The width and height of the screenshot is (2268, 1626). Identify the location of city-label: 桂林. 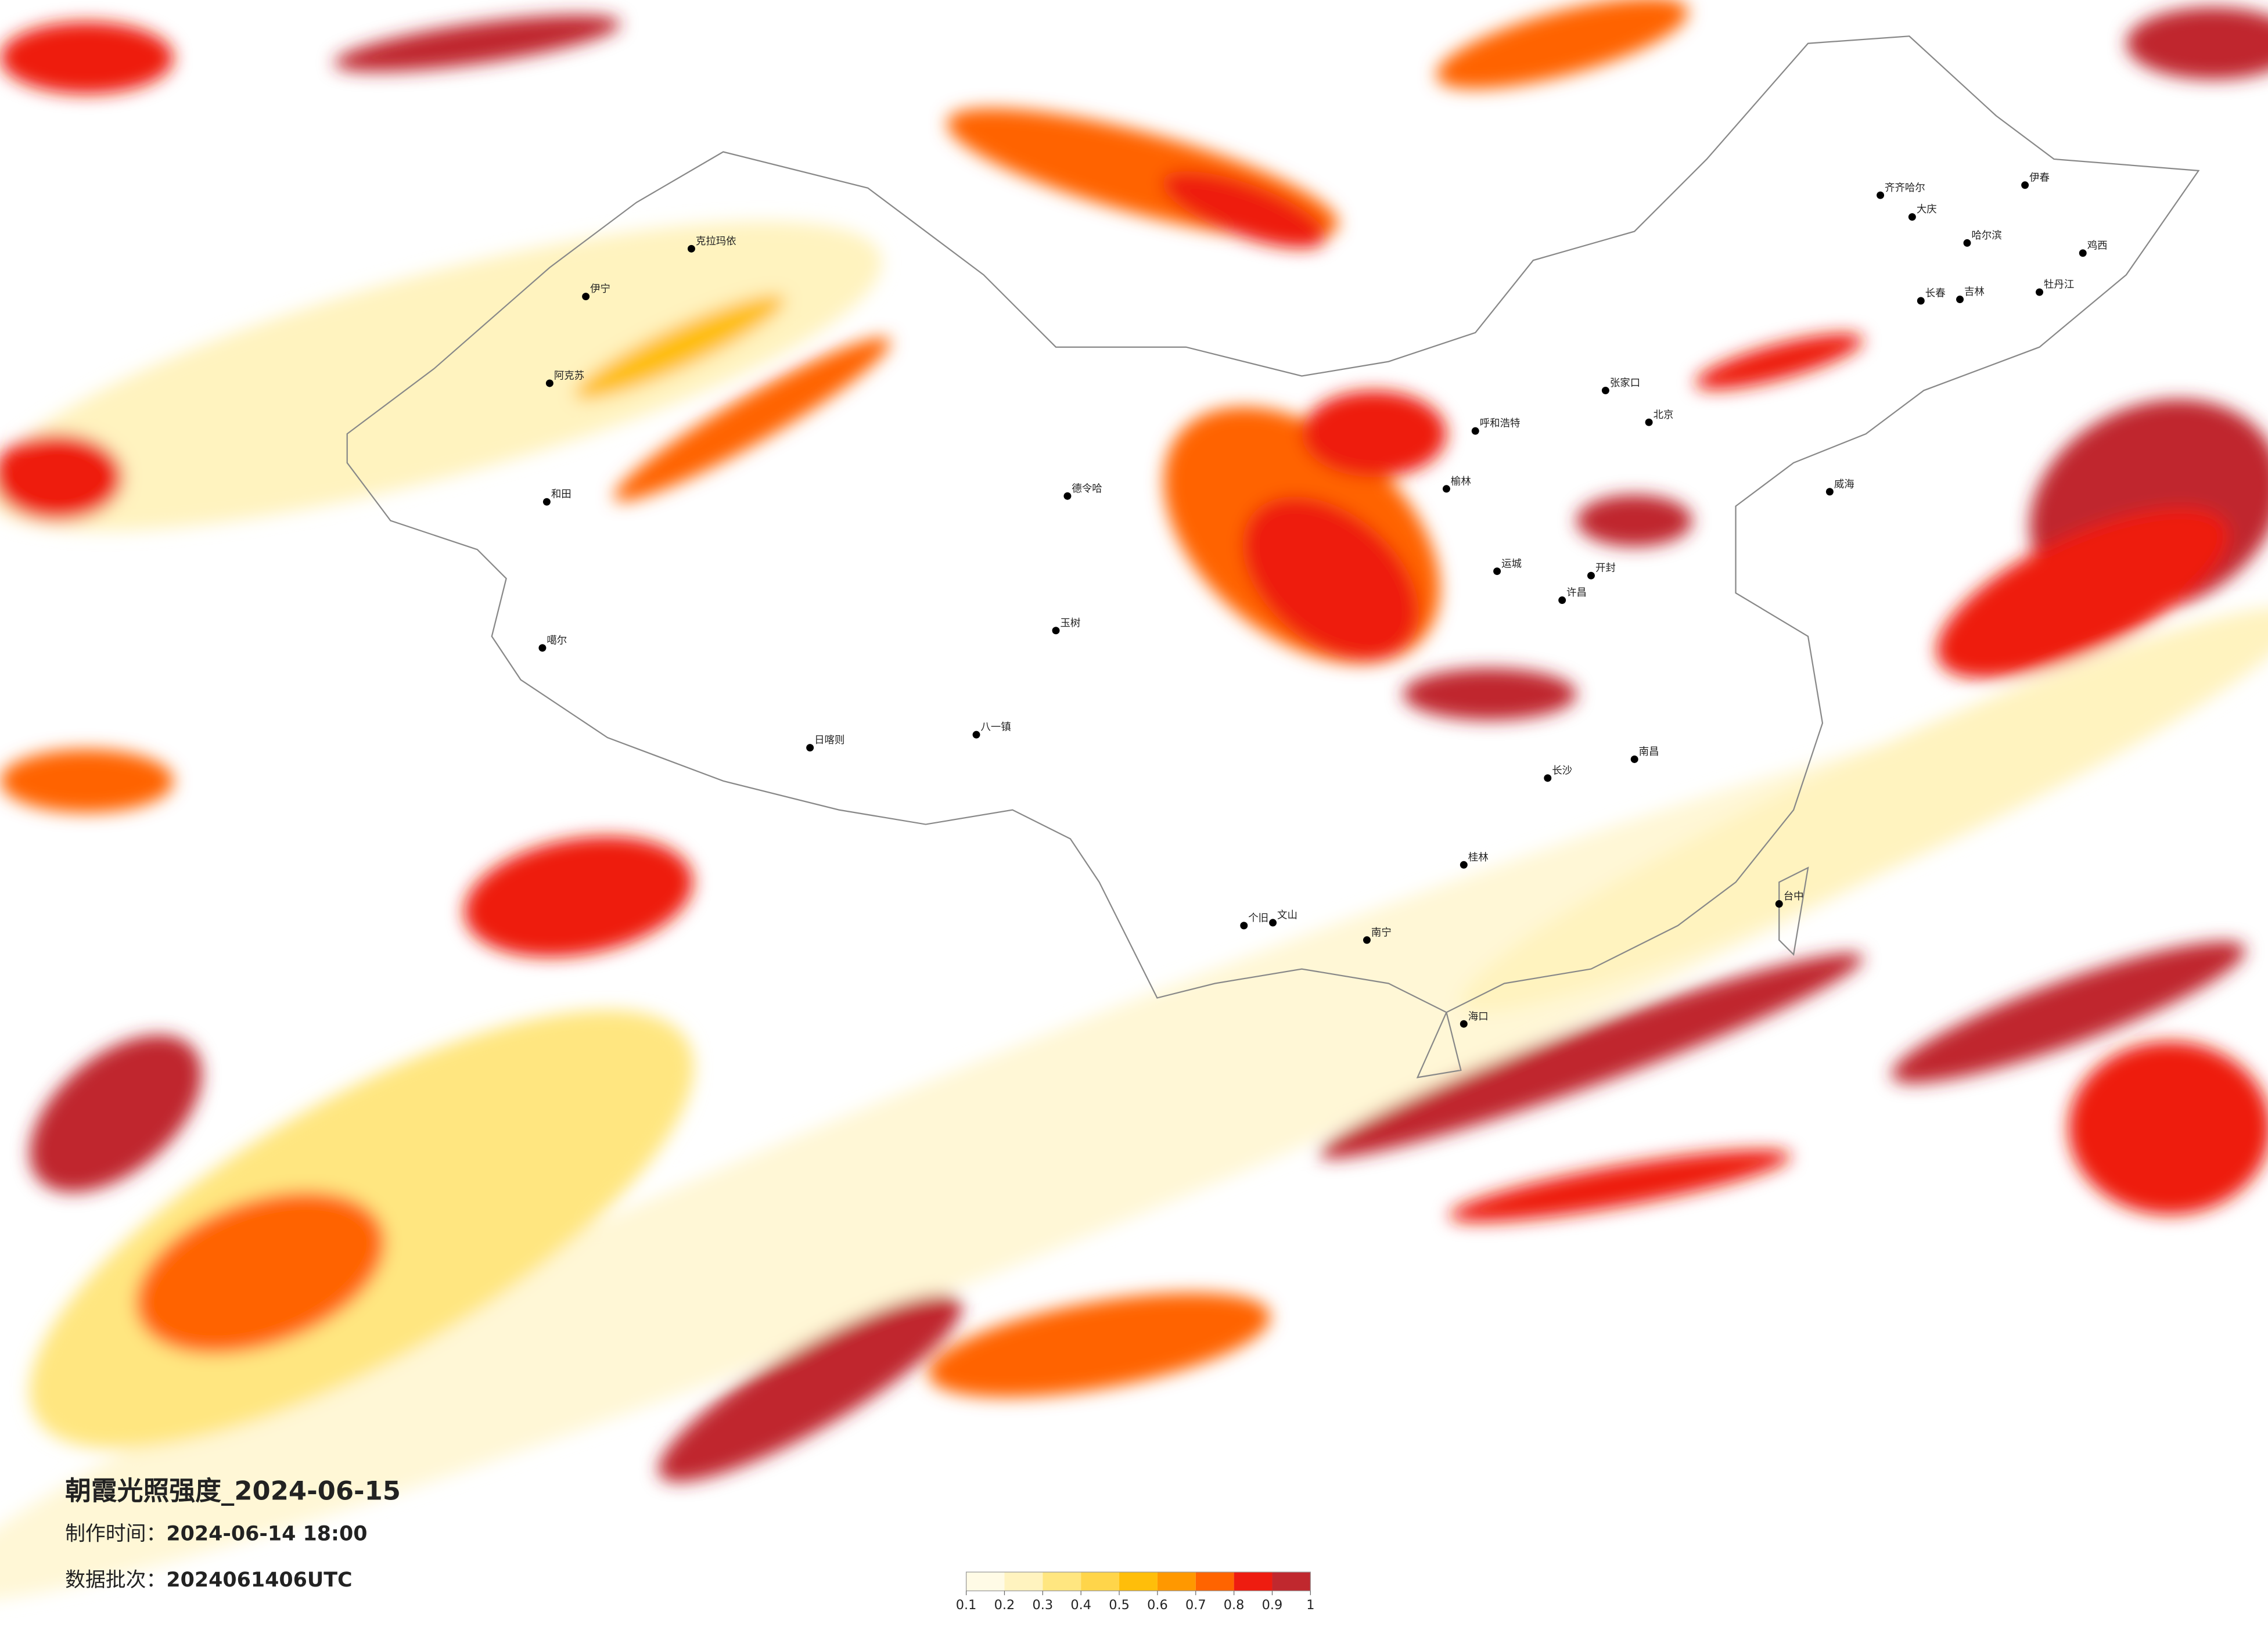
(1478, 858).